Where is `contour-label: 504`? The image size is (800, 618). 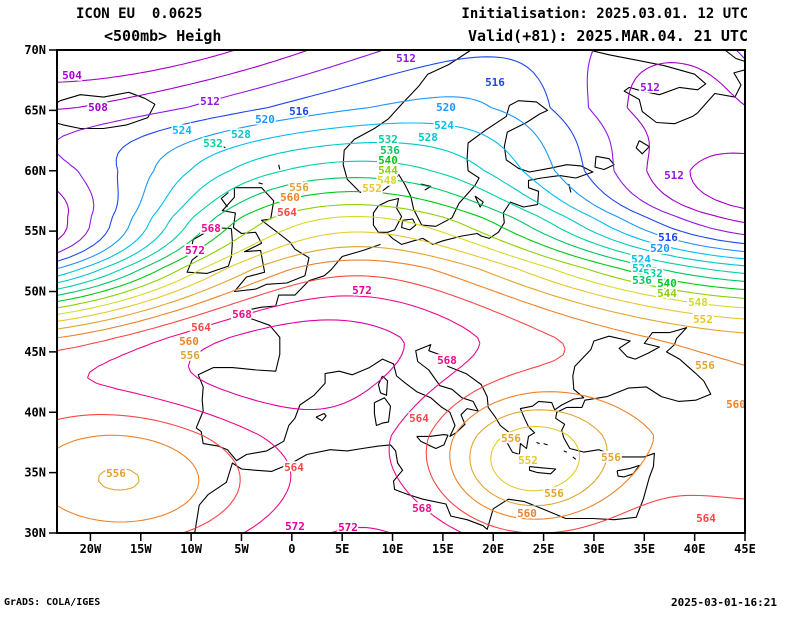
contour-label: 504 is located at coordinates (72, 75).